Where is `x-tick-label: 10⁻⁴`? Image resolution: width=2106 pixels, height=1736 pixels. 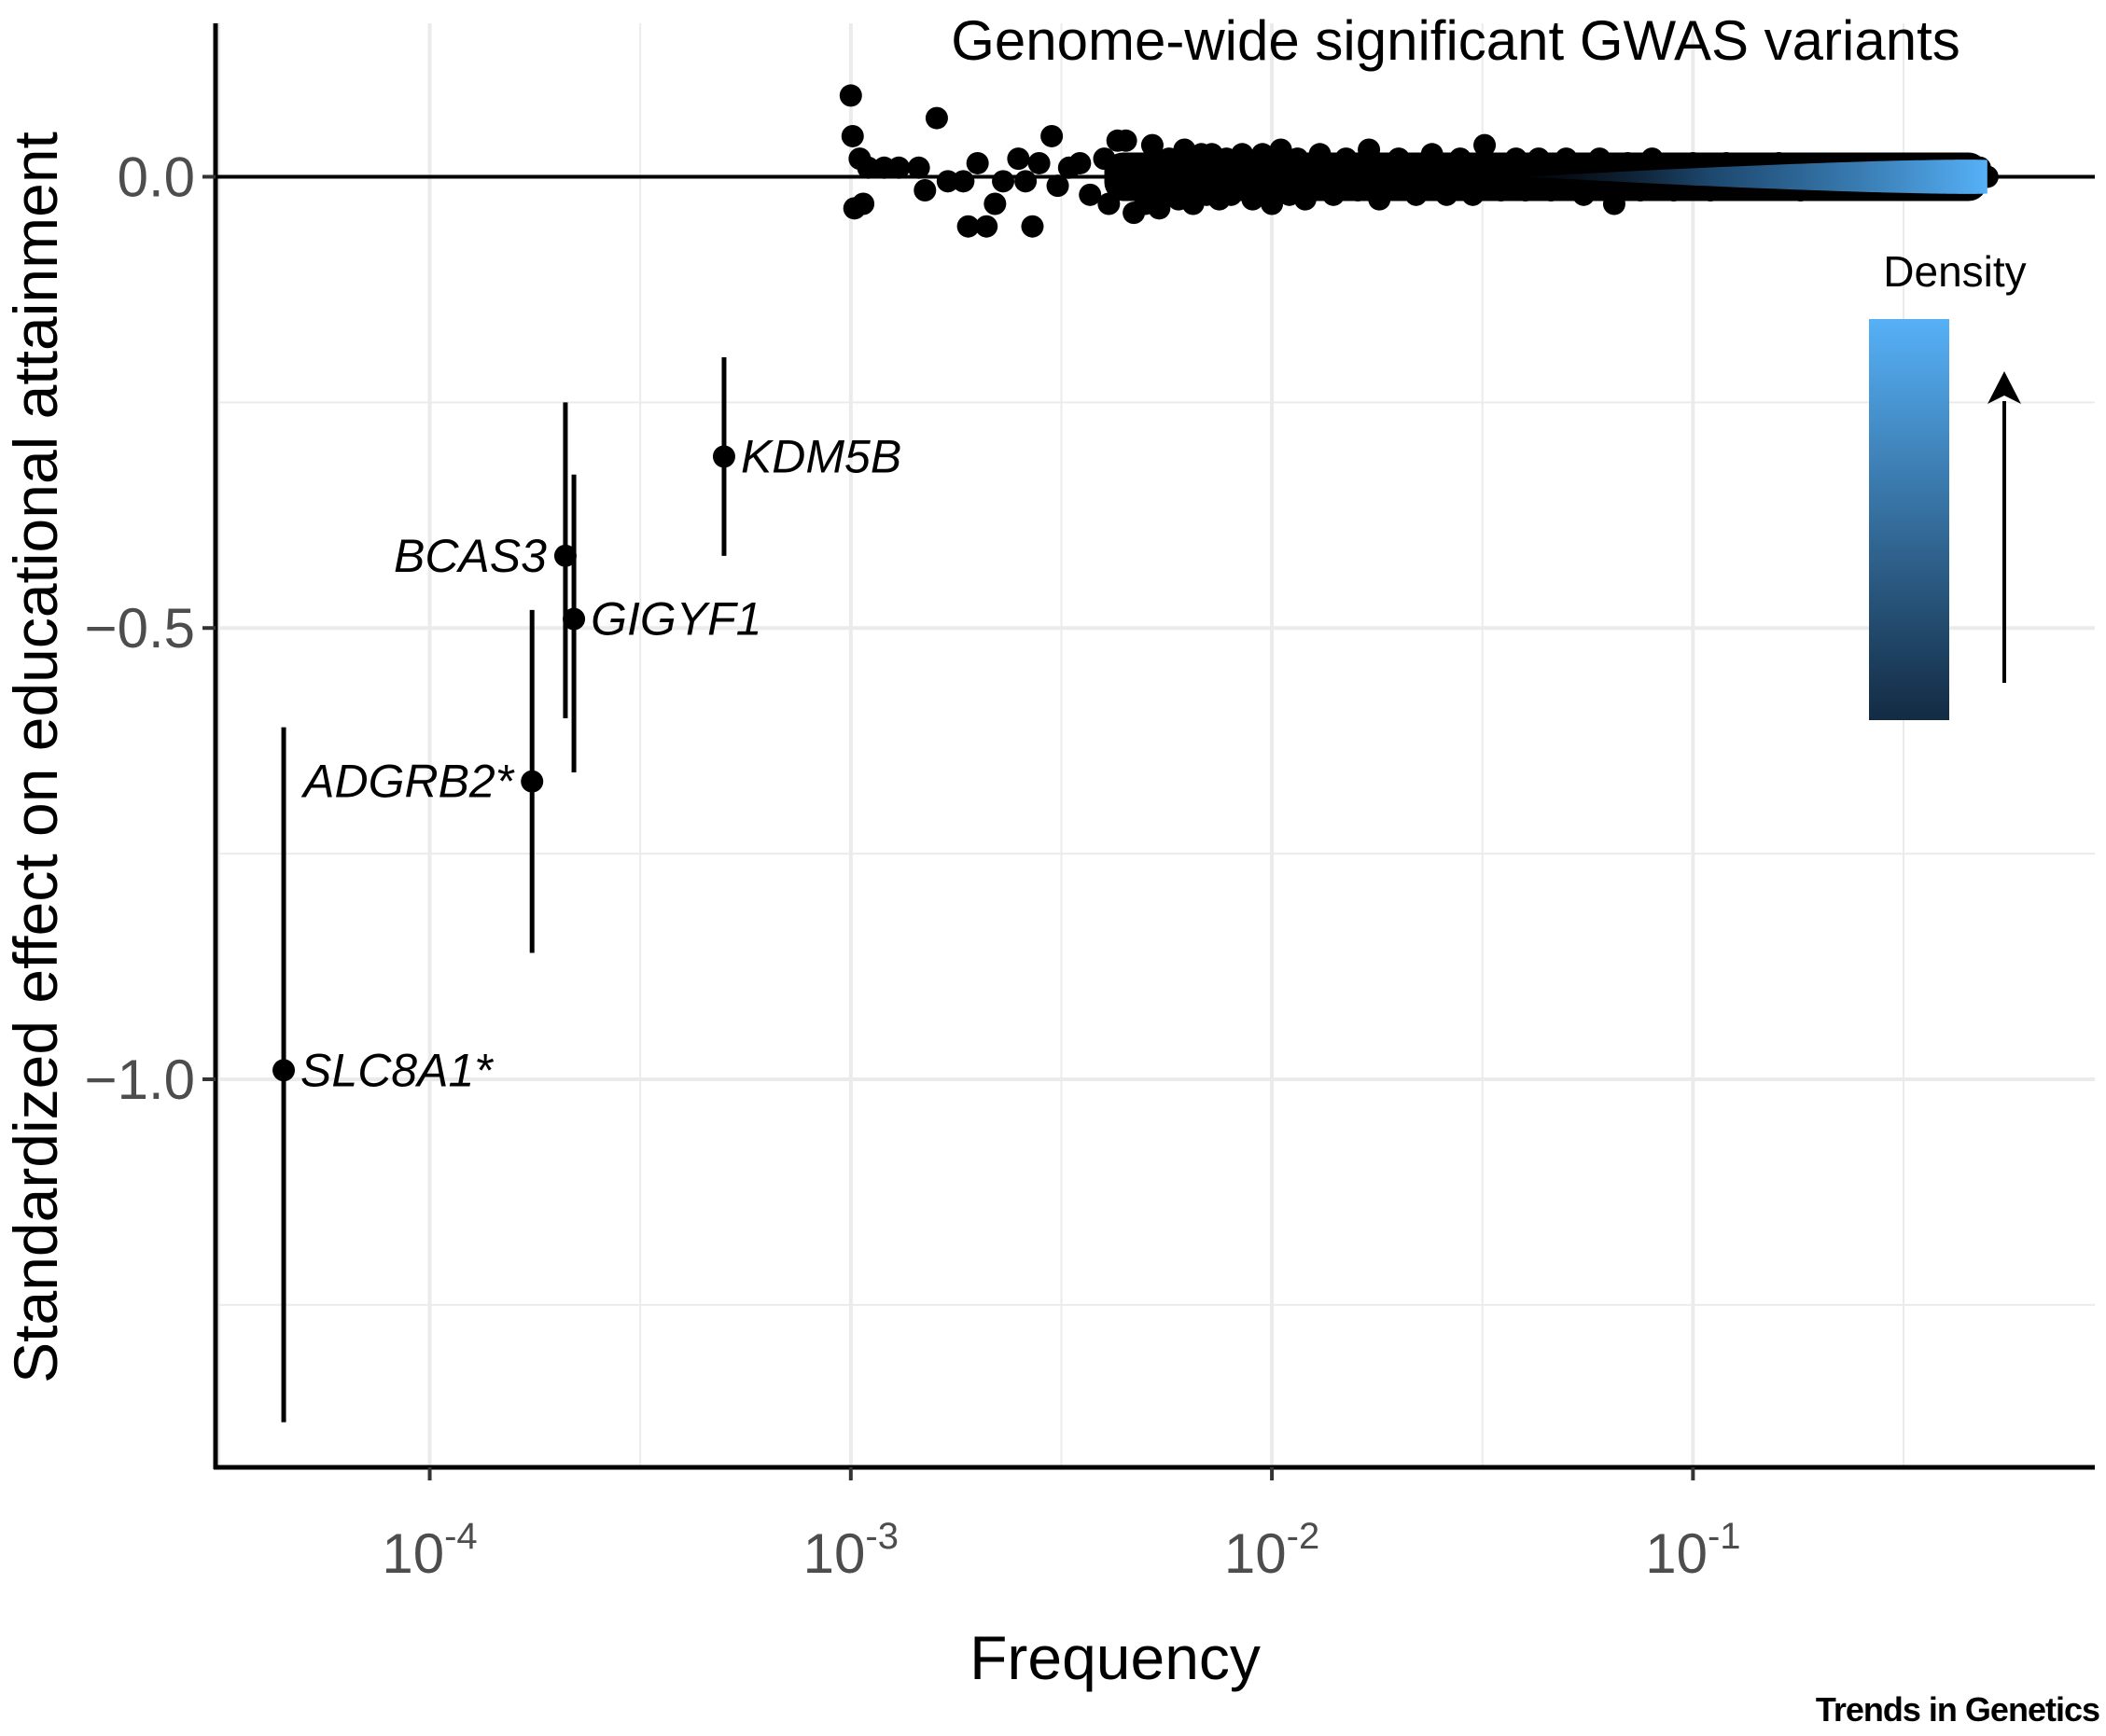
x-tick-label: 10⁻⁴ is located at coordinates (429, 1550).